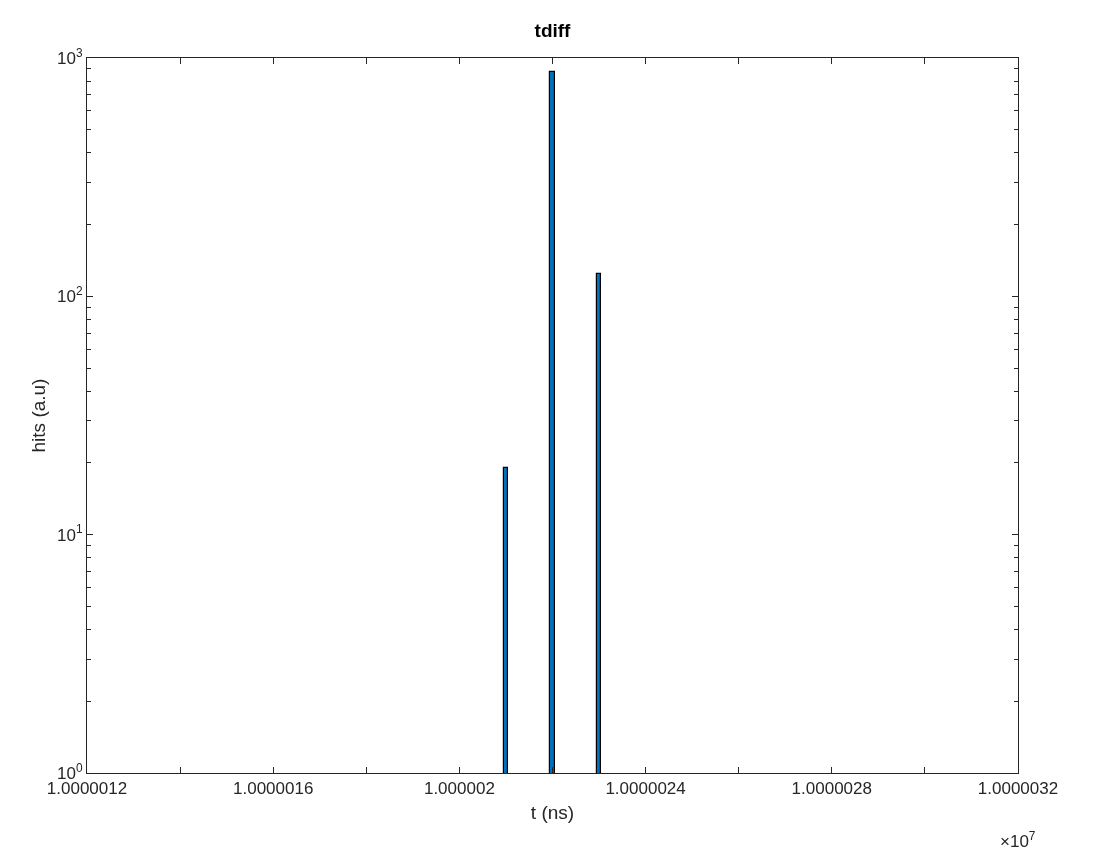  I want to click on x-axis-title: t (ns), so click(552, 813).